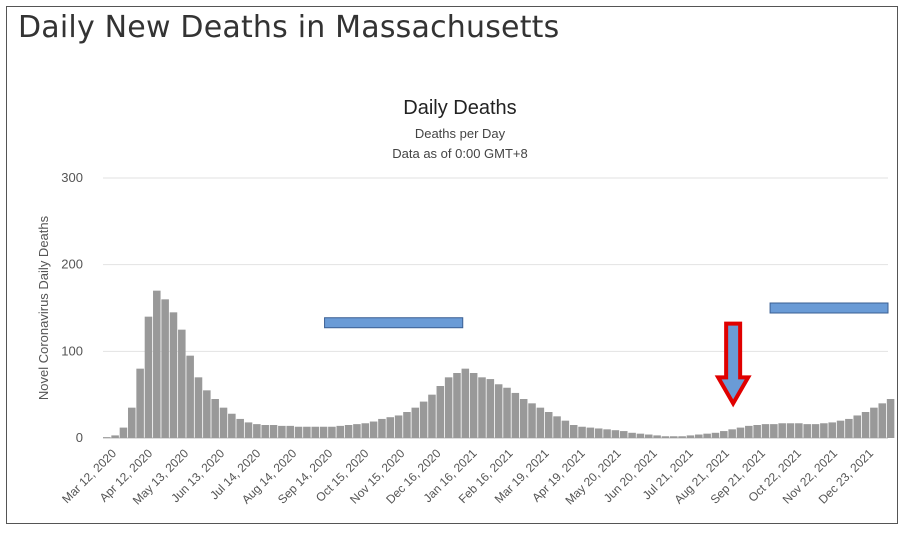  What do you see at coordinates (43, 307) in the screenshot?
I see `y-axis-label: Novel Coronavirus Daily Deaths` at bounding box center [43, 307].